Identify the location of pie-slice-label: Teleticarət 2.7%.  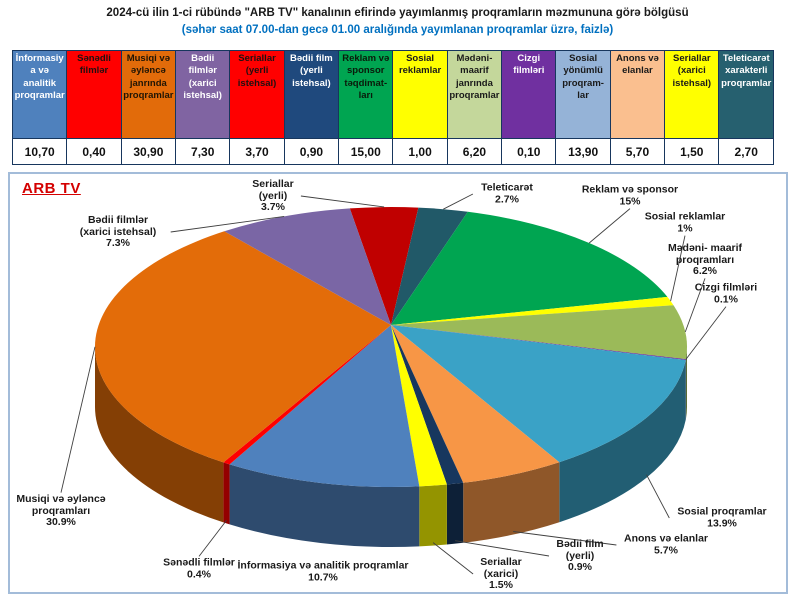
(507, 193).